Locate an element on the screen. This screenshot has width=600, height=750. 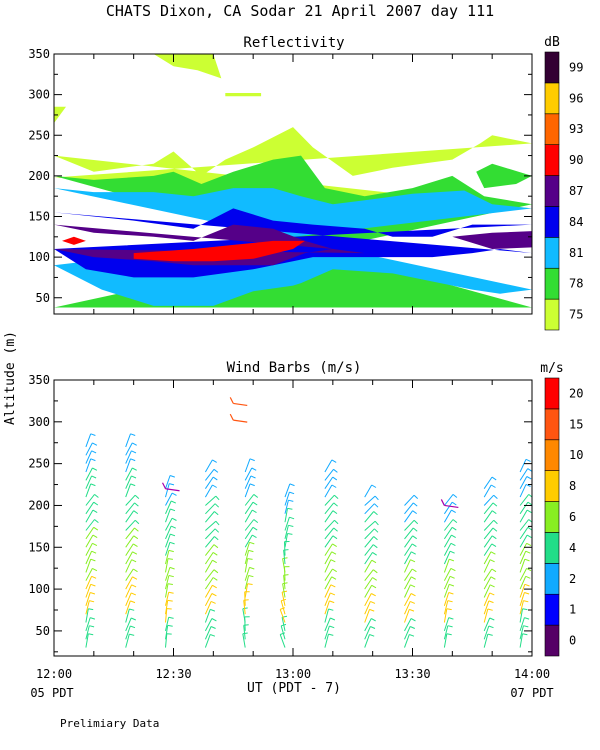
reflectivity-colorbar: 75 78 81 84 87 90 93 96 99 is located at coordinates (563, 191).